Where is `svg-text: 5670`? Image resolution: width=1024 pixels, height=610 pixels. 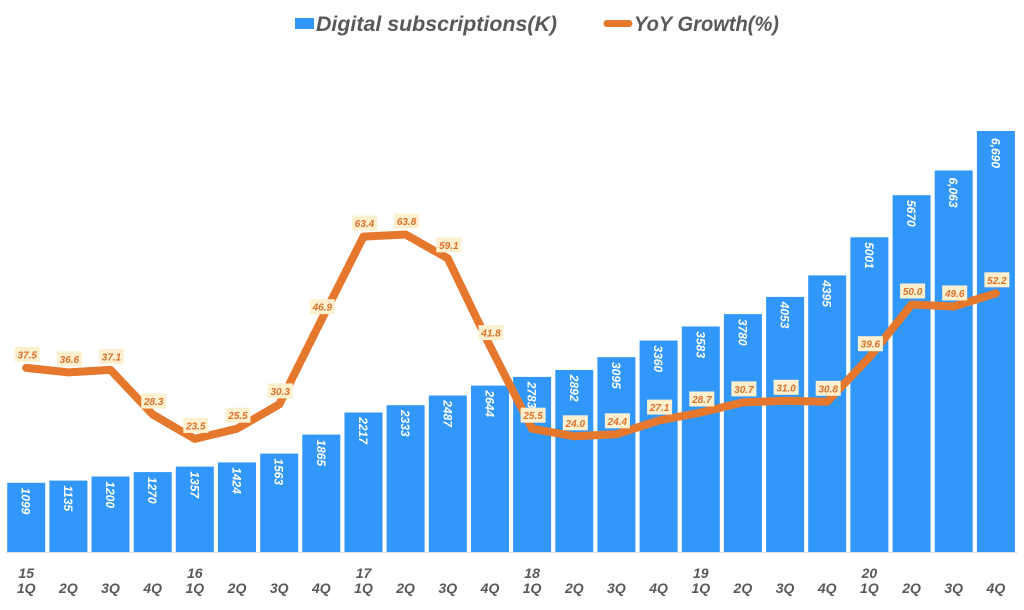 svg-text: 5670 is located at coordinates (911, 213).